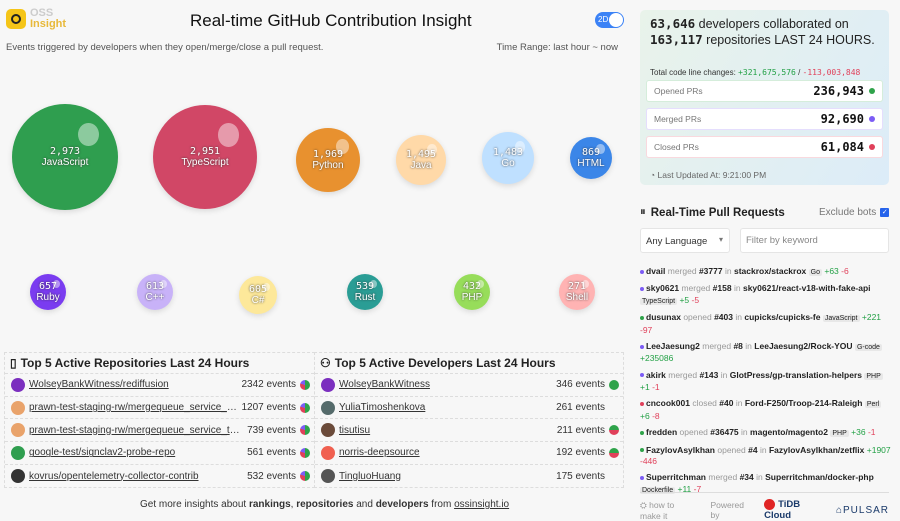  I want to click on pr-repo: cupicks/cupicks-fe, so click(782, 317).